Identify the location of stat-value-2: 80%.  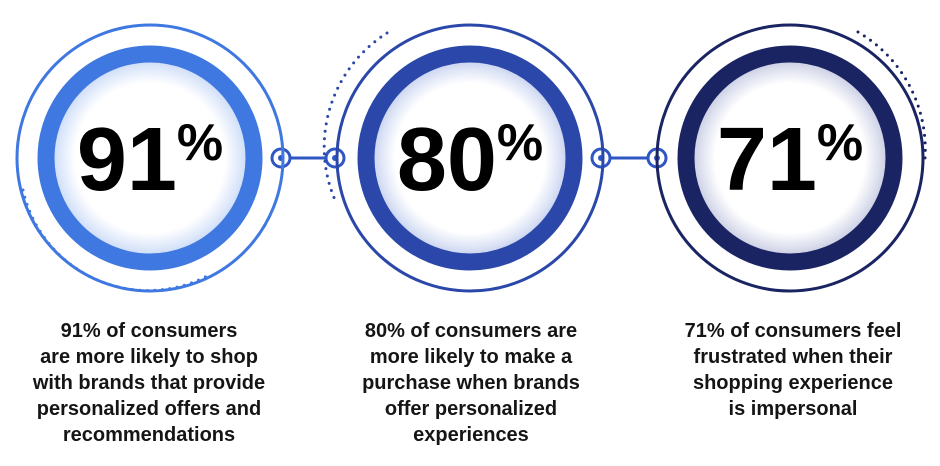
(470, 160).